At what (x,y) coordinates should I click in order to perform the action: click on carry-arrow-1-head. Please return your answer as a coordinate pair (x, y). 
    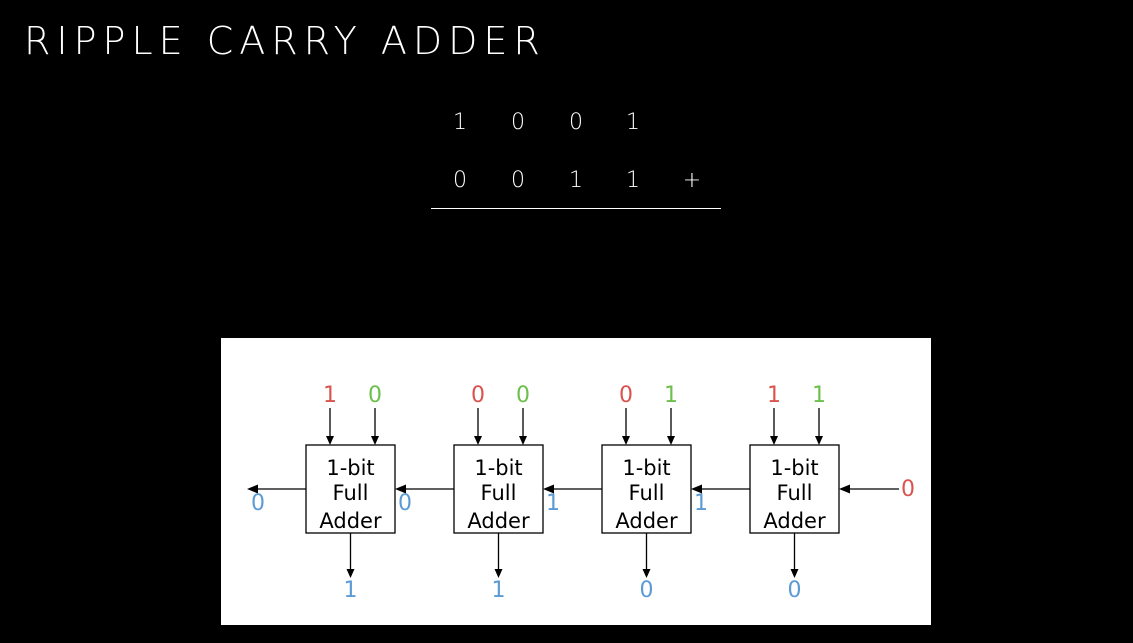
    Looking at the image, I should click on (252, 489).